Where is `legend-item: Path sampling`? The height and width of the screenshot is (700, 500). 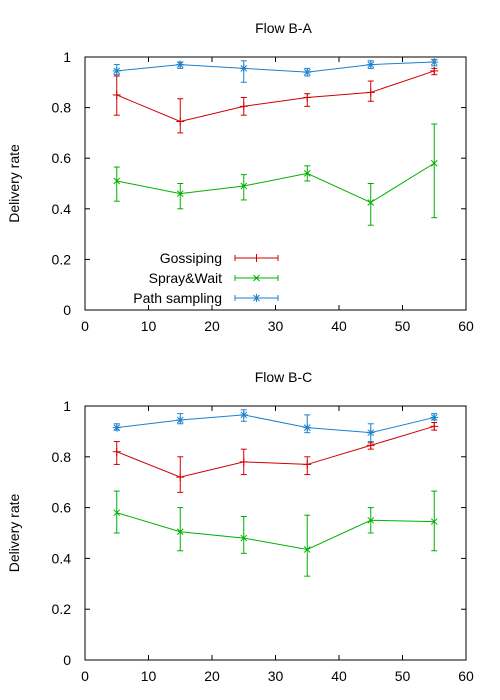 legend-item: Path sampling is located at coordinates (206, 298).